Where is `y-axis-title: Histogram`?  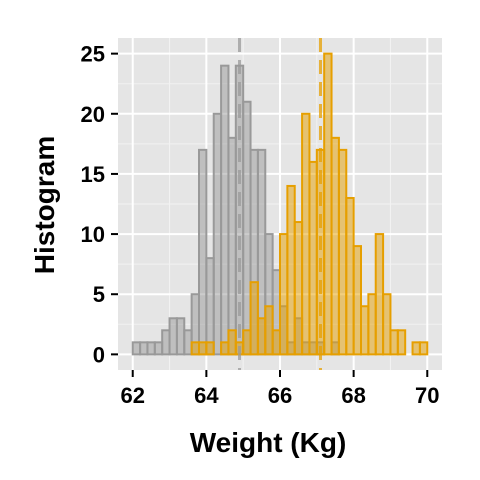 y-axis-title: Histogram is located at coordinates (44, 205).